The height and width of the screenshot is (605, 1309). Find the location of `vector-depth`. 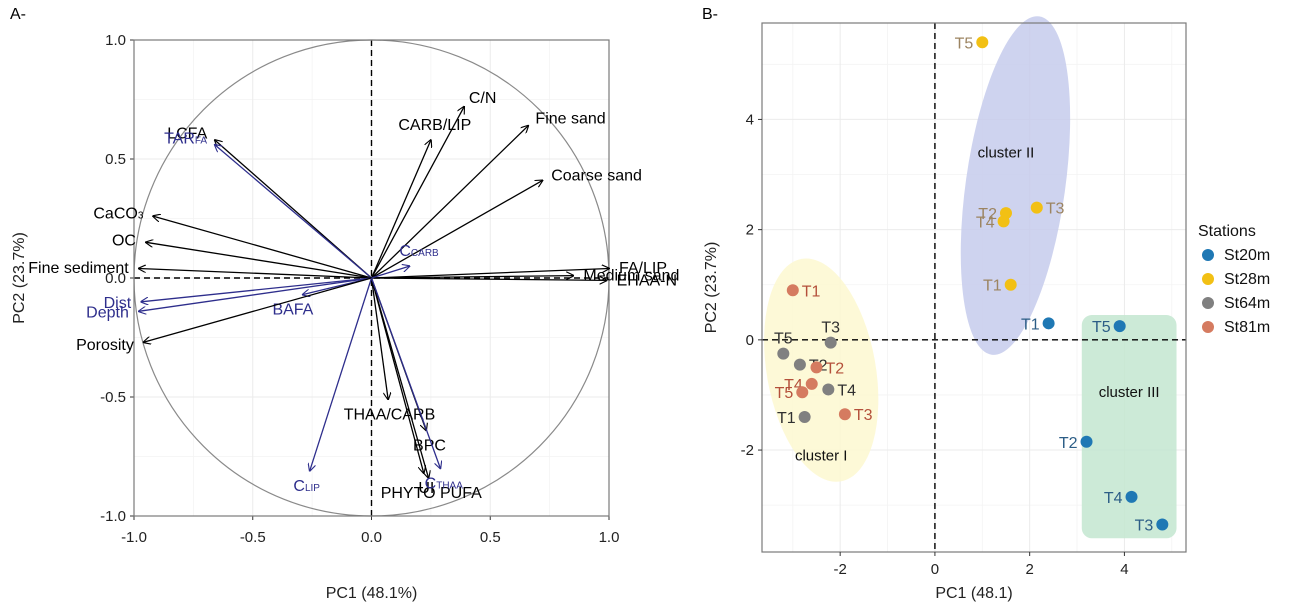

vector-depth is located at coordinates (255, 294).